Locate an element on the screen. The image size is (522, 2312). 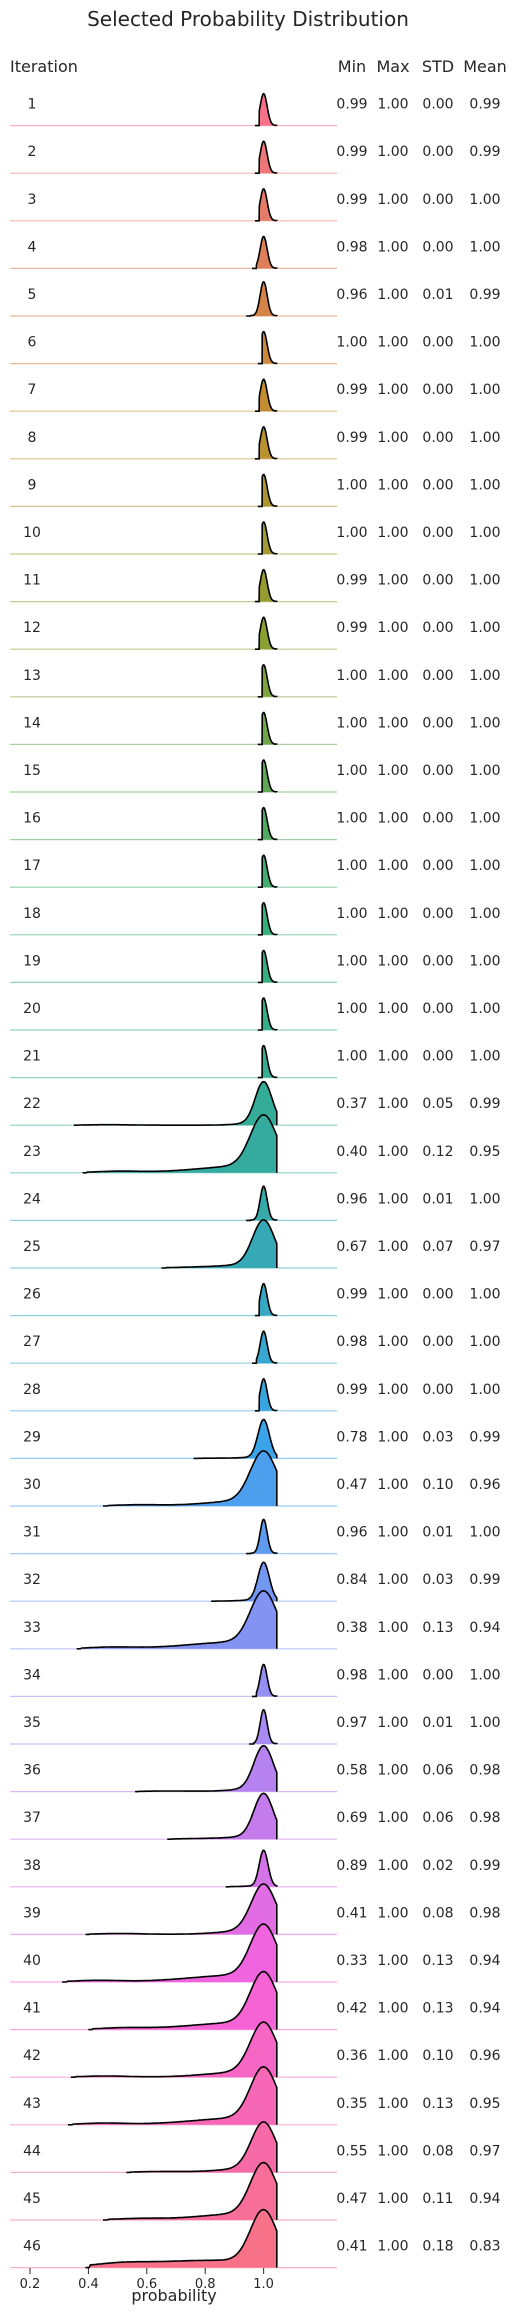
iteration-label: 19 is located at coordinates (32, 961).